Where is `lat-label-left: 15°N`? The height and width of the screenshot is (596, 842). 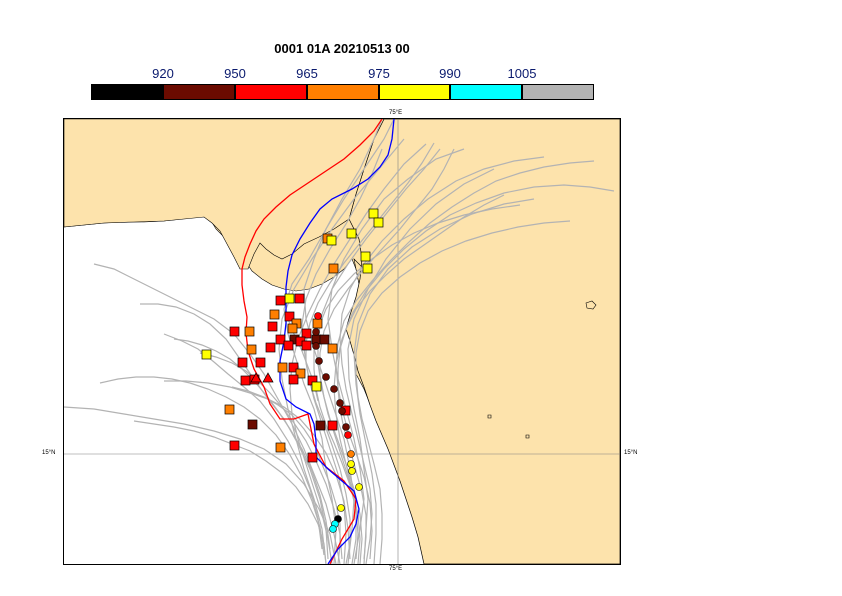
lat-label-left: 15°N is located at coordinates (49, 453).